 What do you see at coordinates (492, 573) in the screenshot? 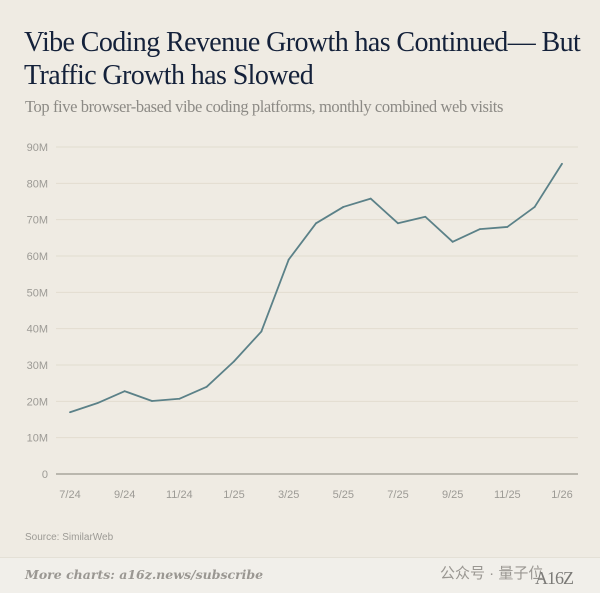
I see `watermark: 公众号 · 量子位` at bounding box center [492, 573].